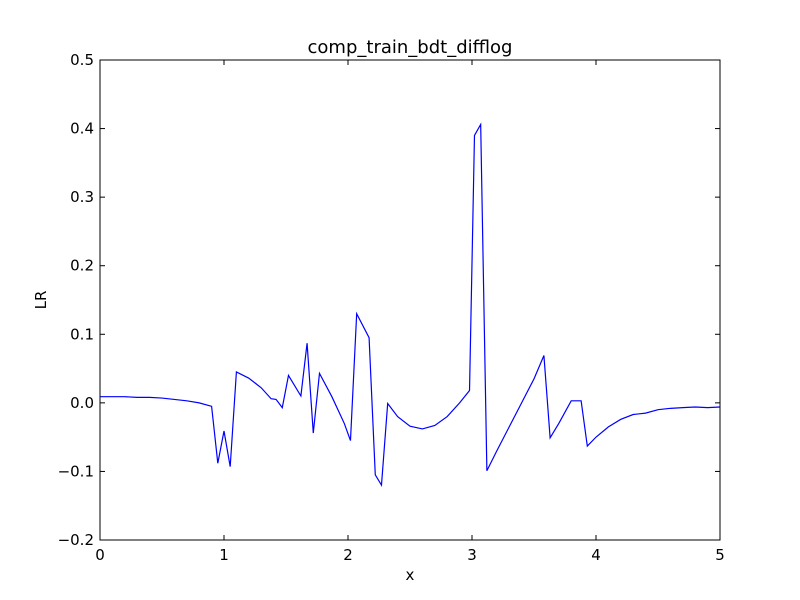 This screenshot has height=600, width=800. I want to click on x-tick-label: 0, so click(100, 555).